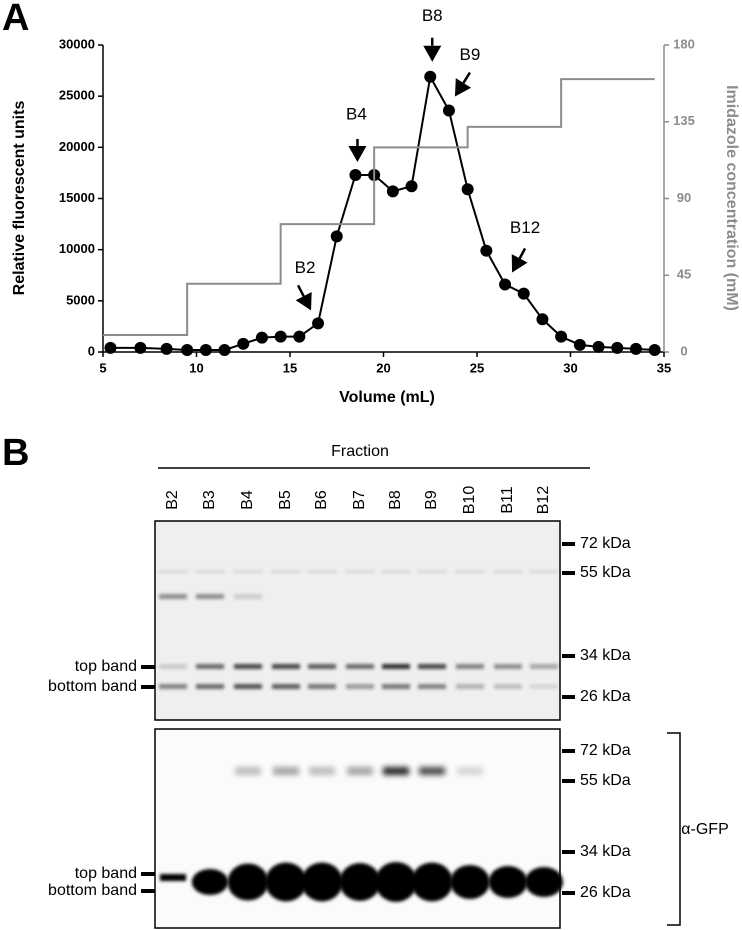 The width and height of the screenshot is (742, 930). Describe the element at coordinates (469, 500) in the screenshot. I see `lane-label: B10` at that location.